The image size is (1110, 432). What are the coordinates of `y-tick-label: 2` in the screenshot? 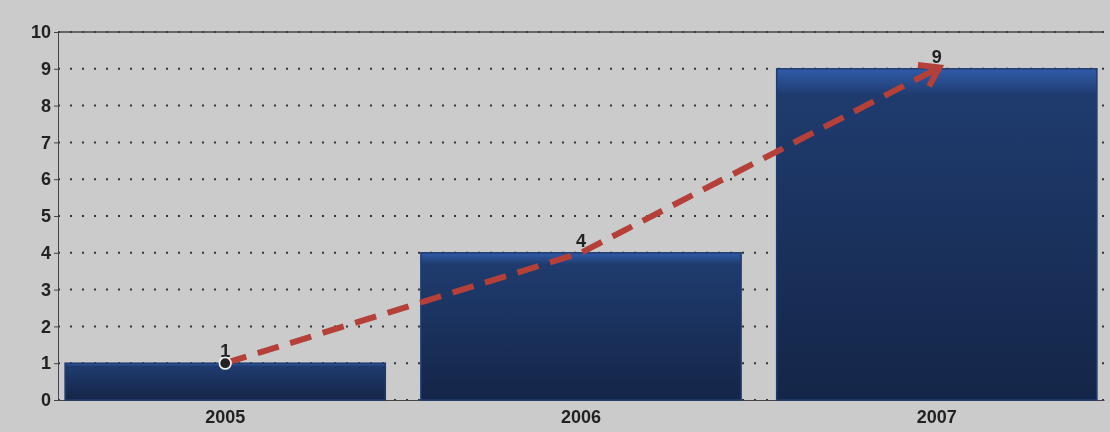 It's located at (45, 326).